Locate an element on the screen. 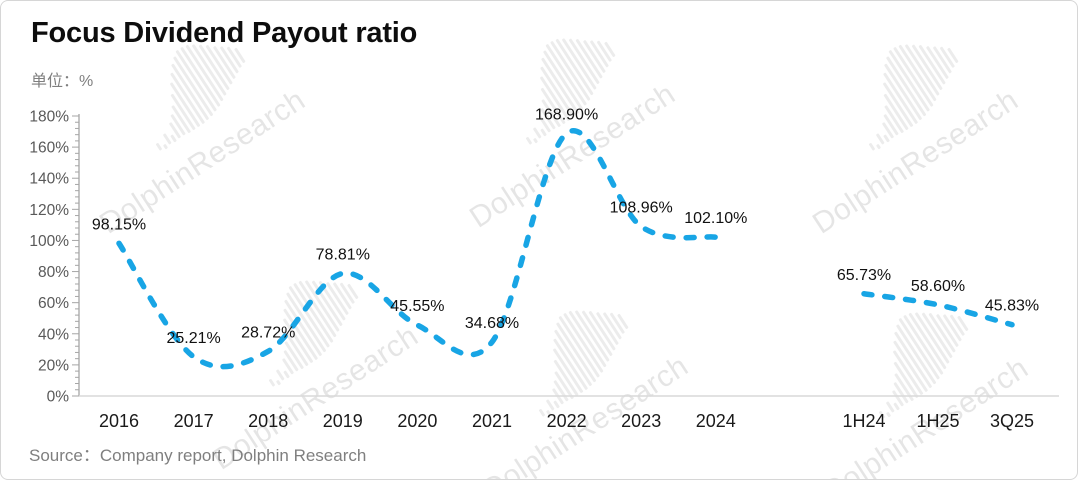 The height and width of the screenshot is (482, 1080). data-point-label: 45.83% is located at coordinates (1012, 306).